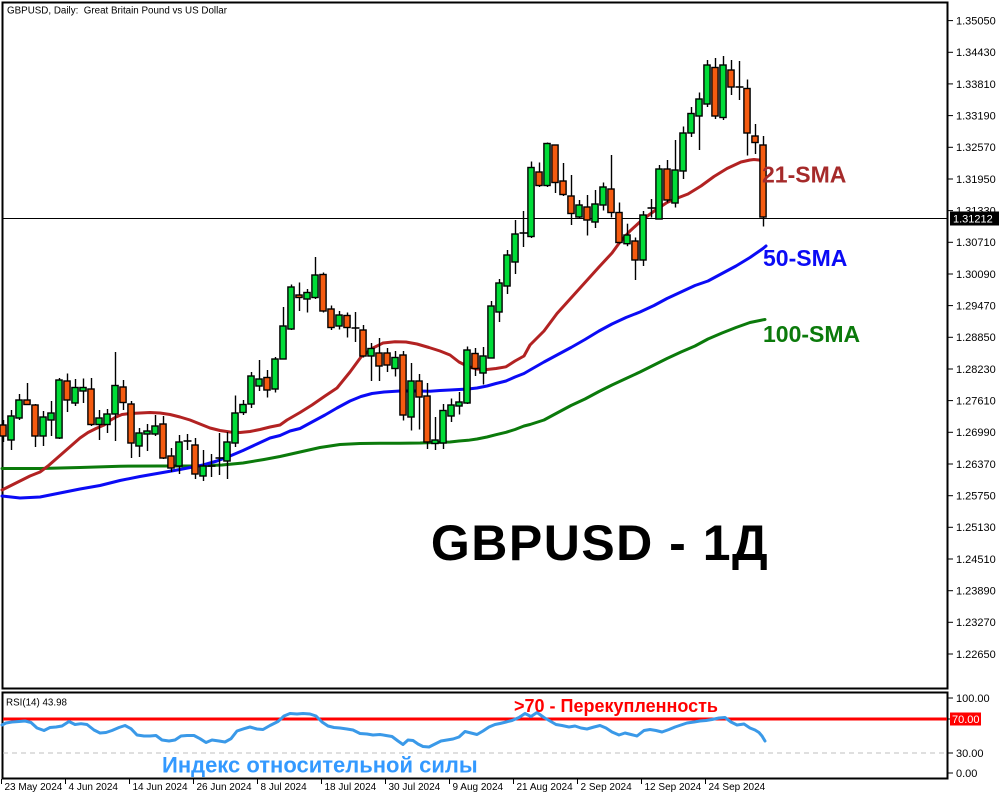 This screenshot has height=800, width=1000. What do you see at coordinates (478, 787) in the screenshot?
I see `svg-text: 9 Aug 2024` at bounding box center [478, 787].